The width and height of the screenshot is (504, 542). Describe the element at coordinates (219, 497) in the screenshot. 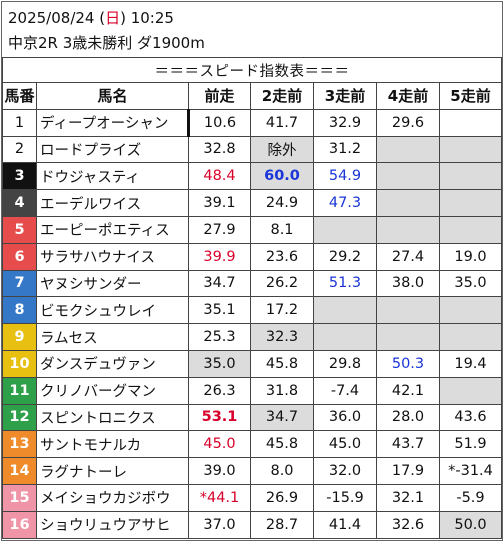

I see `speed-index-cell: *44.1` at that location.